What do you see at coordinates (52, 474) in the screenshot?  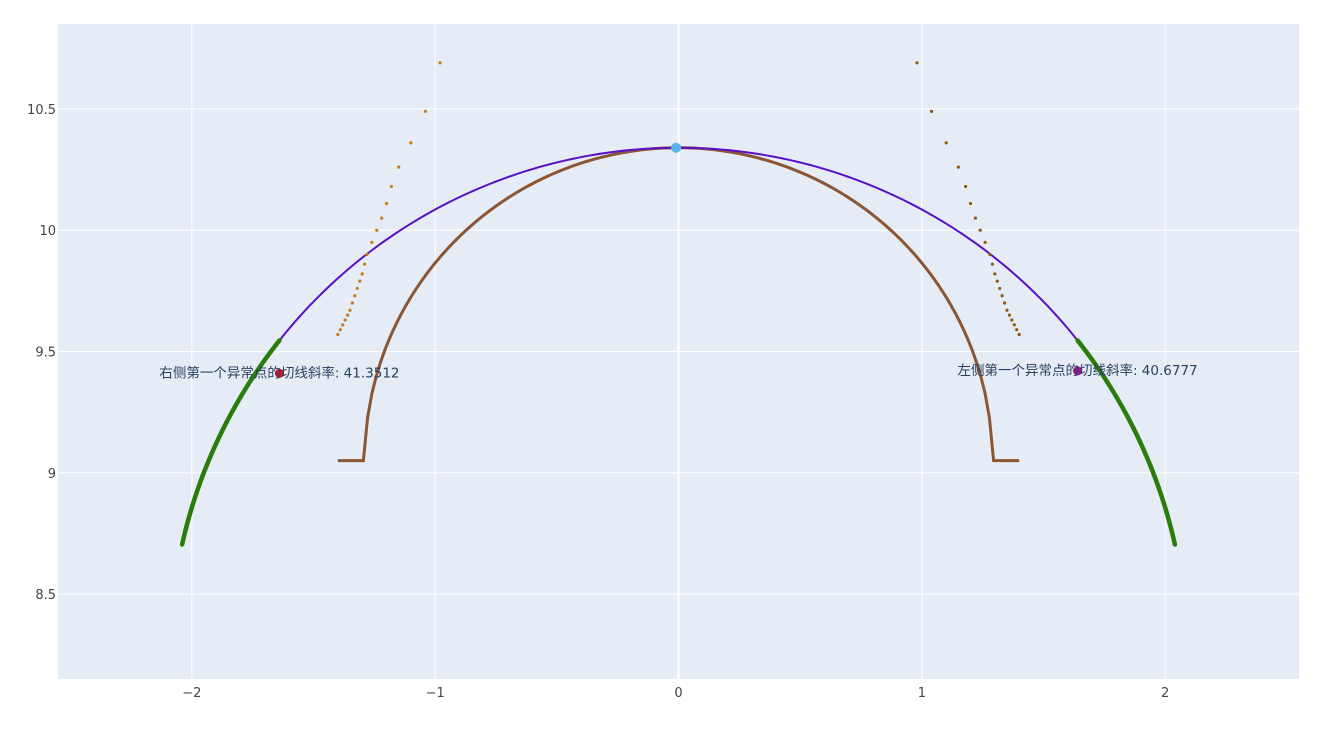 I see `y-tick-label: 9` at bounding box center [52, 474].